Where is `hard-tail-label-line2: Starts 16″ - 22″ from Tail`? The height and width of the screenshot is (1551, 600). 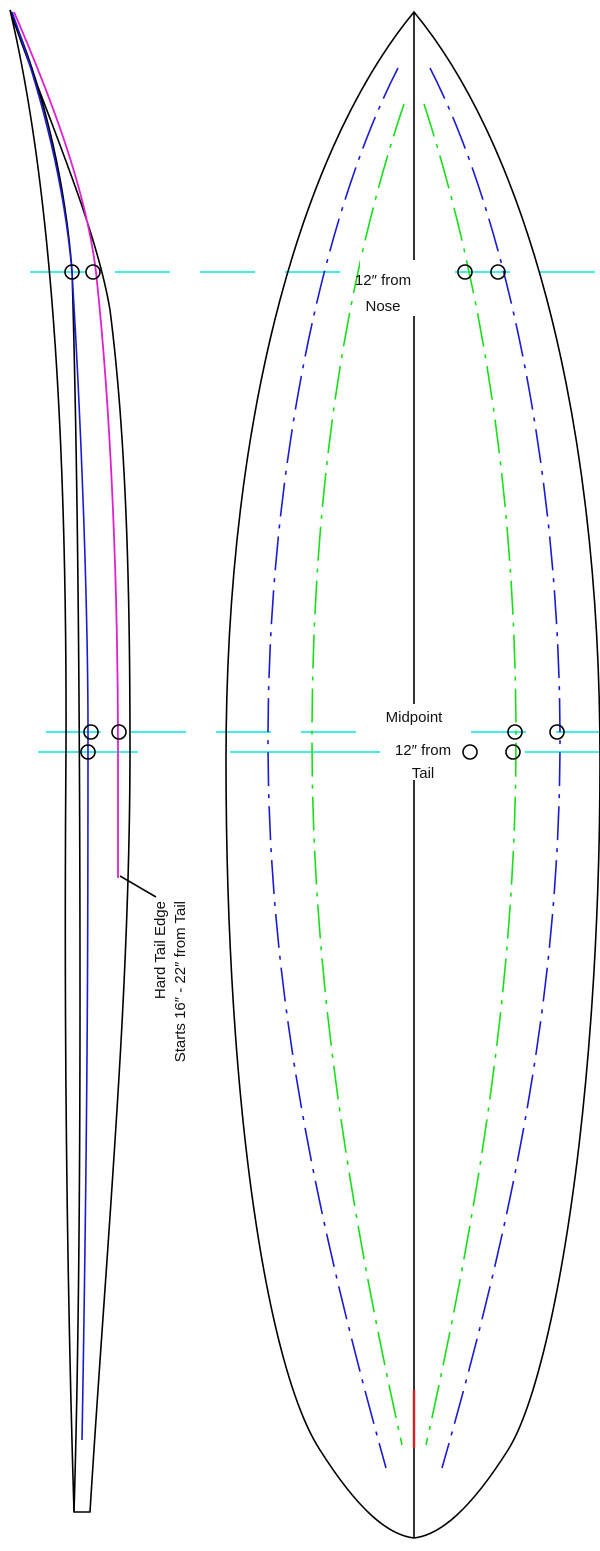 hard-tail-label-line2: Starts 16″ - 22″ from Tail is located at coordinates (180, 981).